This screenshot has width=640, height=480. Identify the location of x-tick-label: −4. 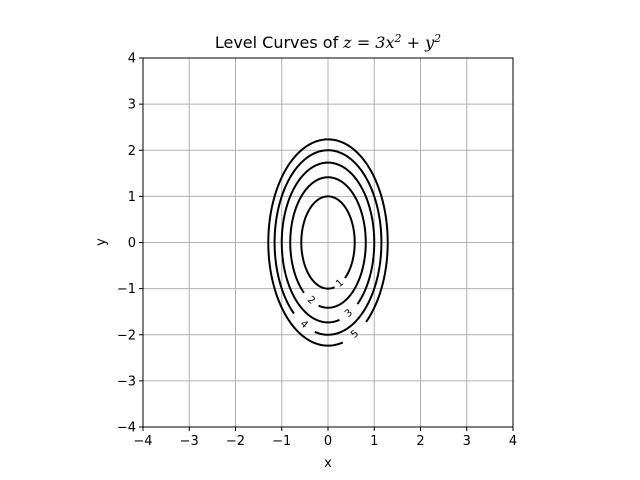
(142, 441).